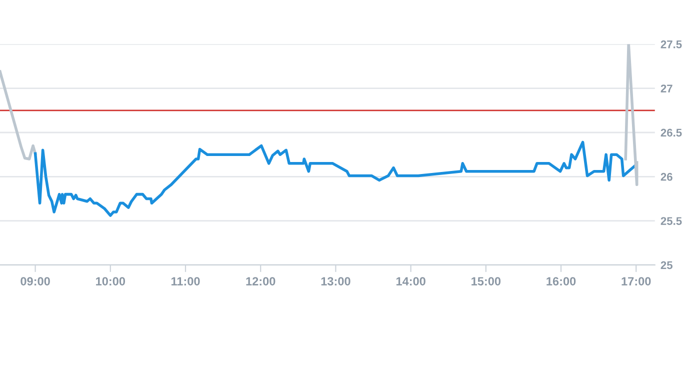 The height and width of the screenshot is (365, 693). What do you see at coordinates (671, 221) in the screenshot?
I see `y-tick-label: 25.5` at bounding box center [671, 221].